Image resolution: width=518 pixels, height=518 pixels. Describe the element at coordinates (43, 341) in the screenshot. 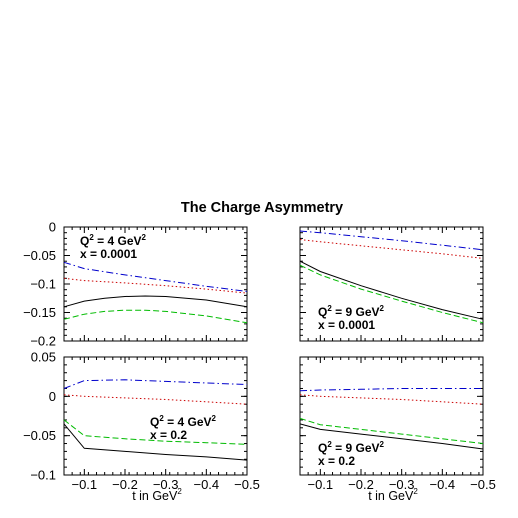

I see `y-tick-label: −0.2` at that location.